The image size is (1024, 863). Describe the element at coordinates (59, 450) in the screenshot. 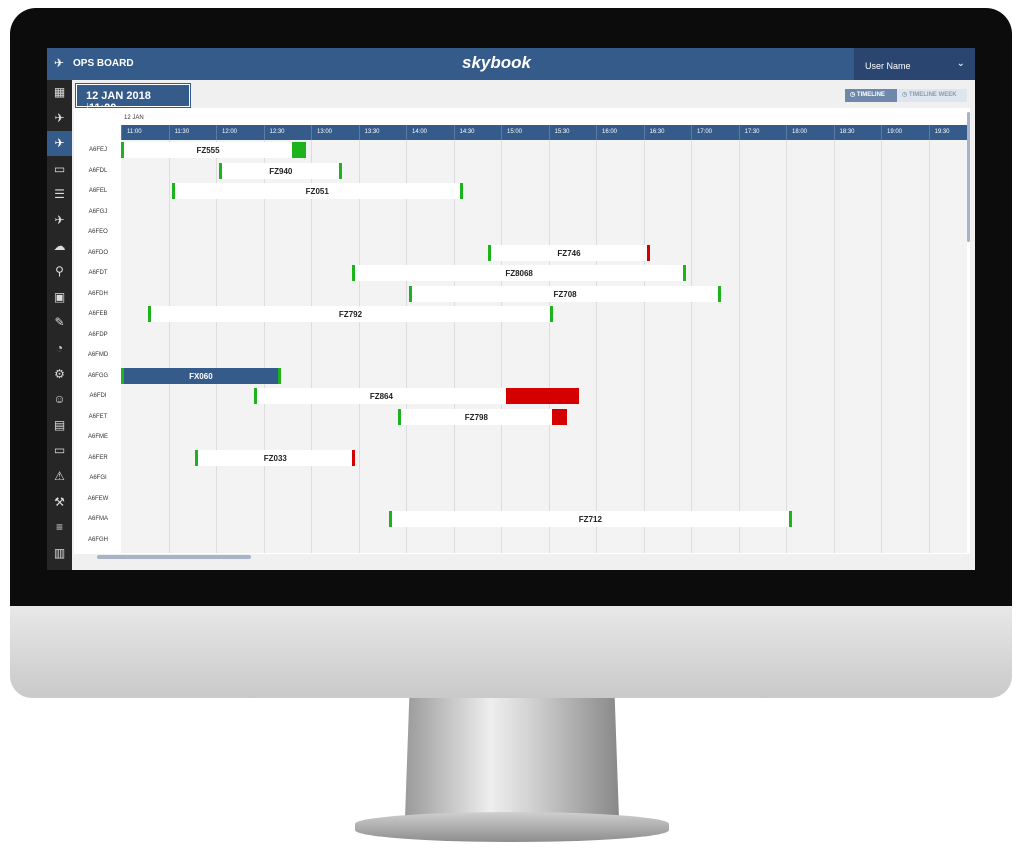

I see `devices-icon: ▭` at that location.